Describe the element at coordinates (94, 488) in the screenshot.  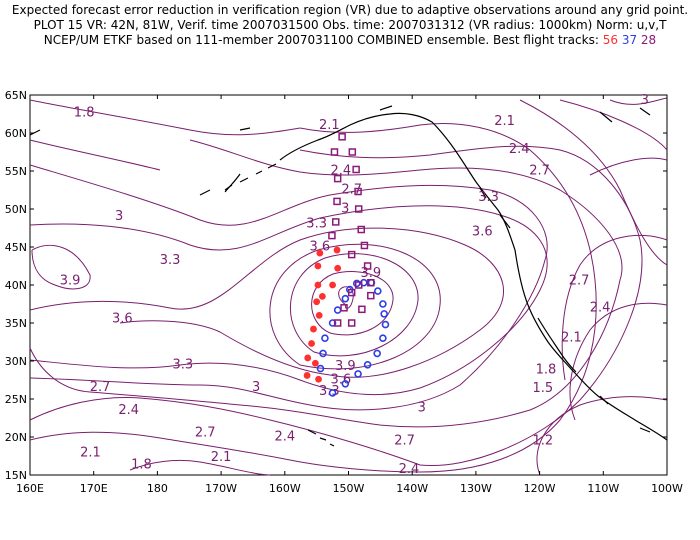
I see `lon-label: 170E` at that location.